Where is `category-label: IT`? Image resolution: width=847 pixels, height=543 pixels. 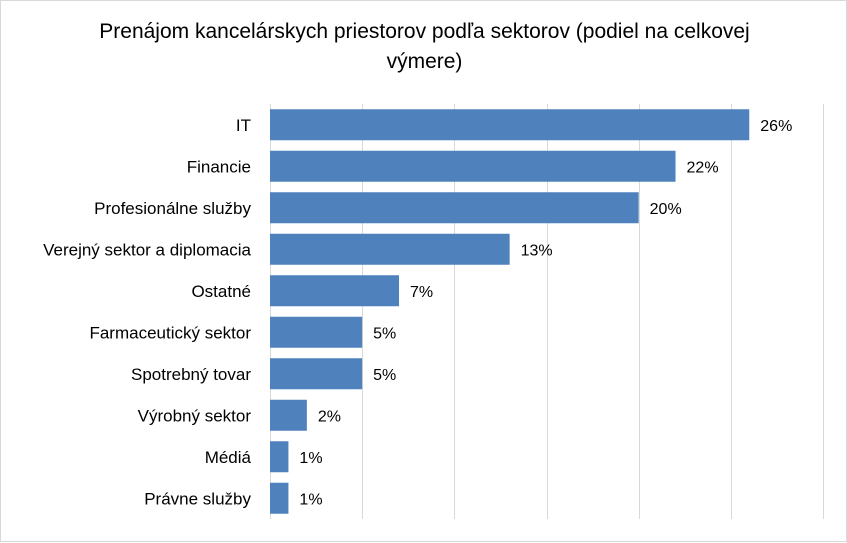 category-label: IT is located at coordinates (243, 125).